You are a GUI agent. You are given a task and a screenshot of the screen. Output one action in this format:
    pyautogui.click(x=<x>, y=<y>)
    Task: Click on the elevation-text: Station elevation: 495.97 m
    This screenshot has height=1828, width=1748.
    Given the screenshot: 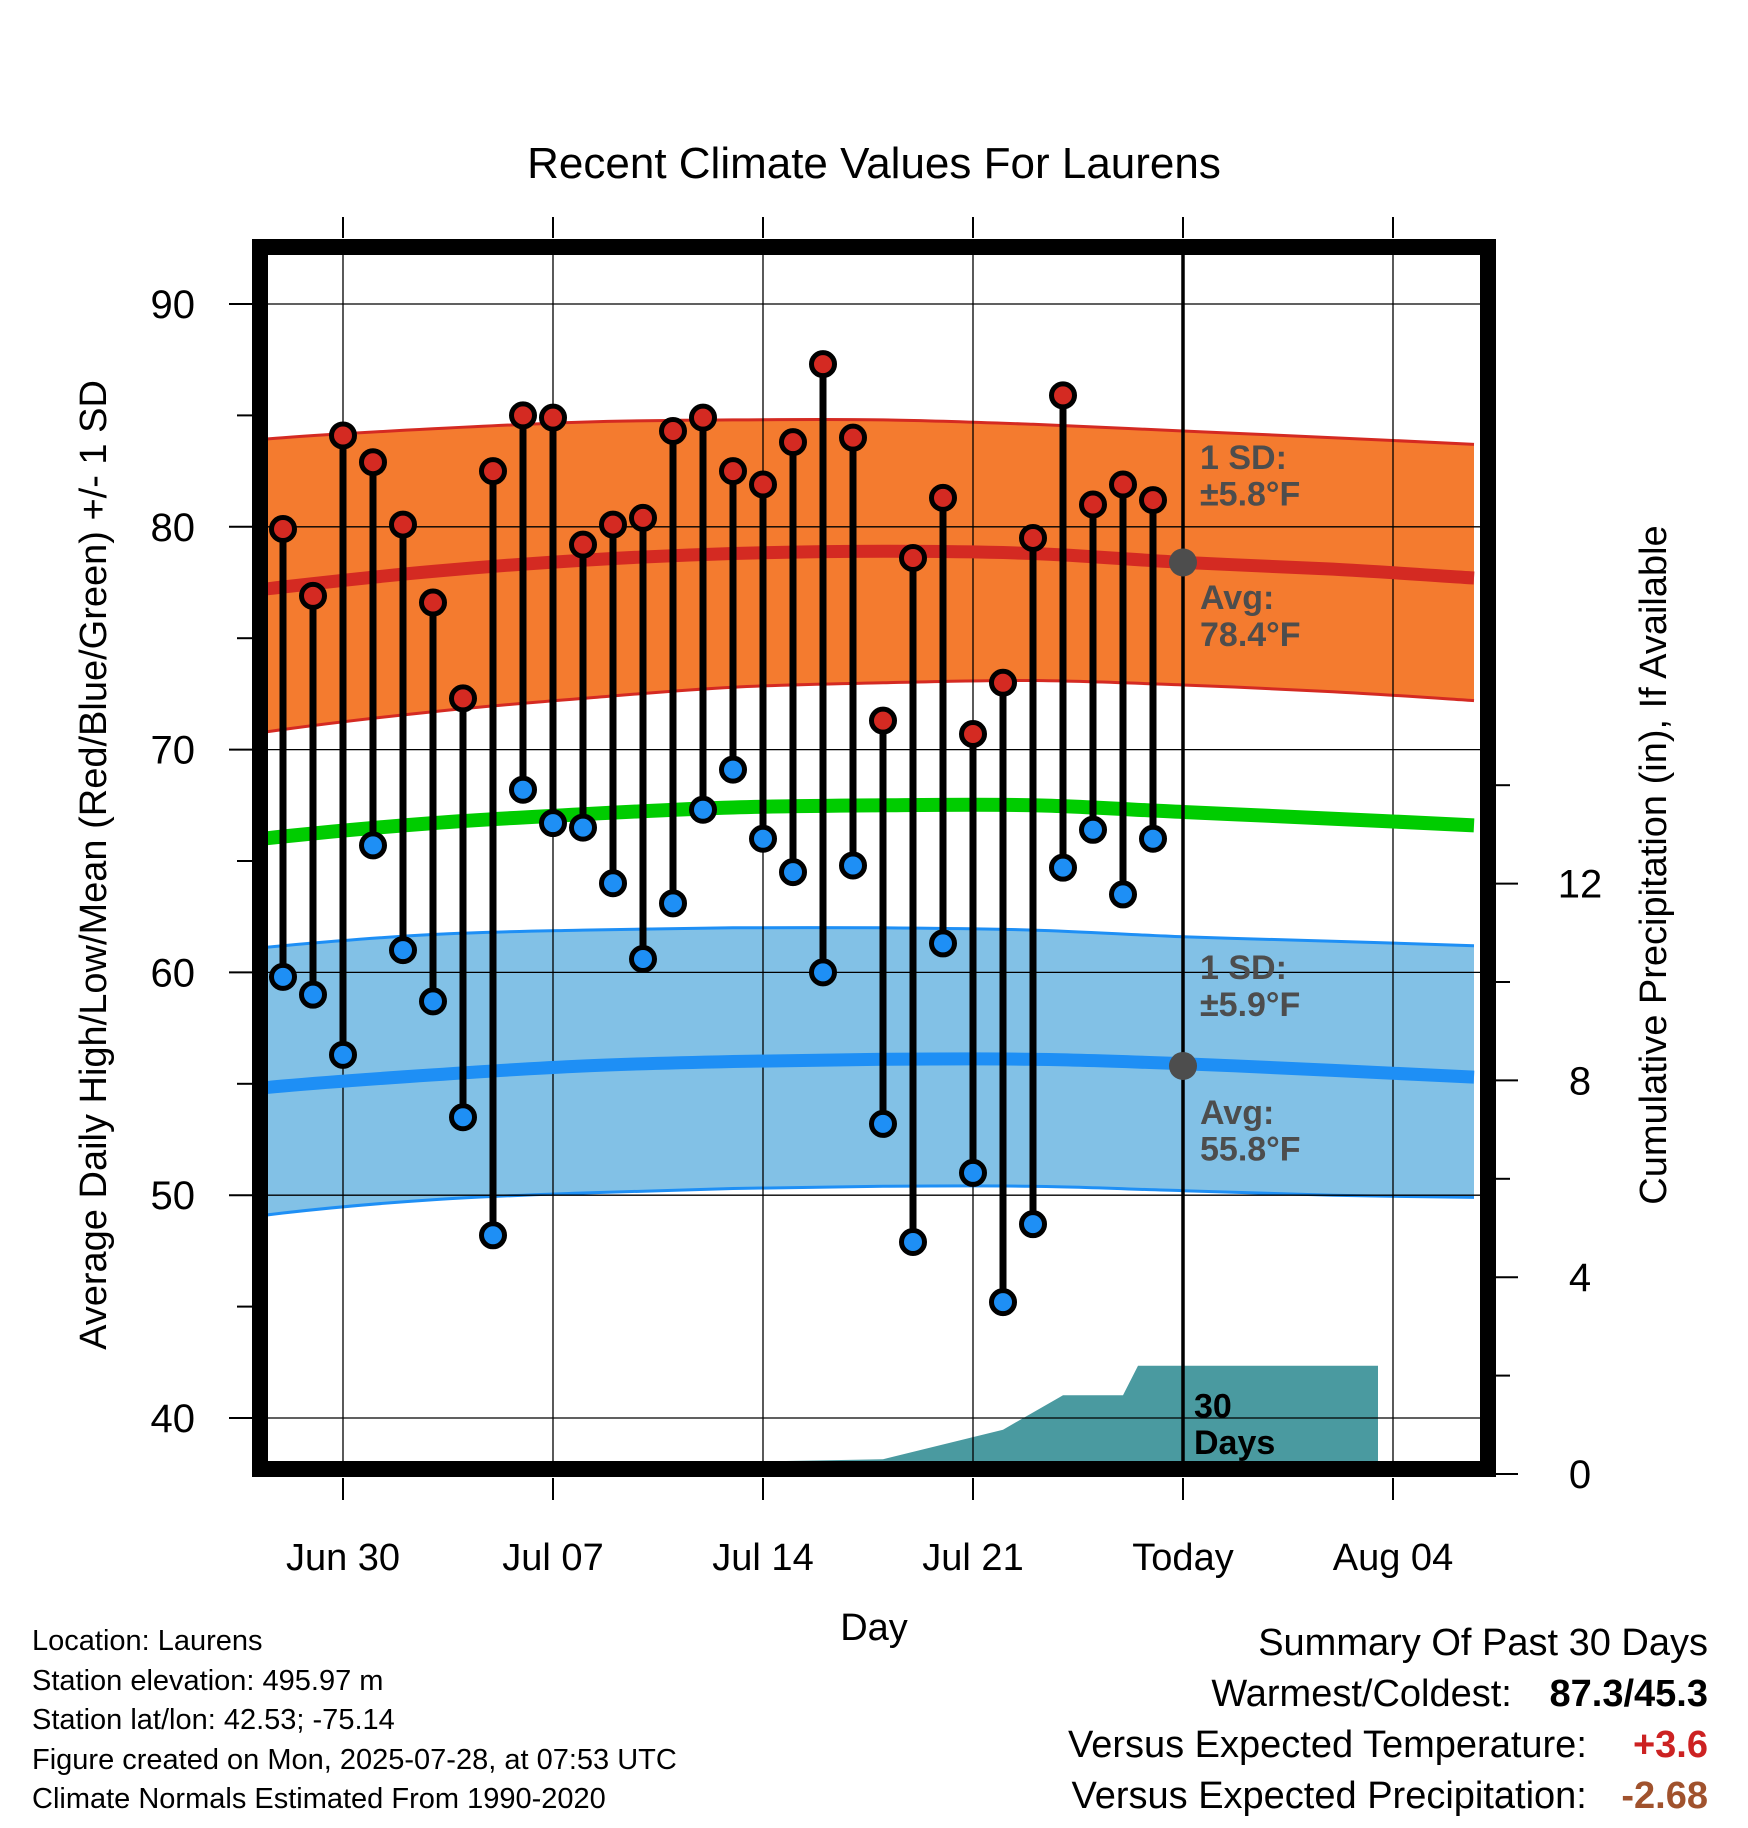 What is the action you would take?
    pyautogui.click(x=208, y=1680)
    